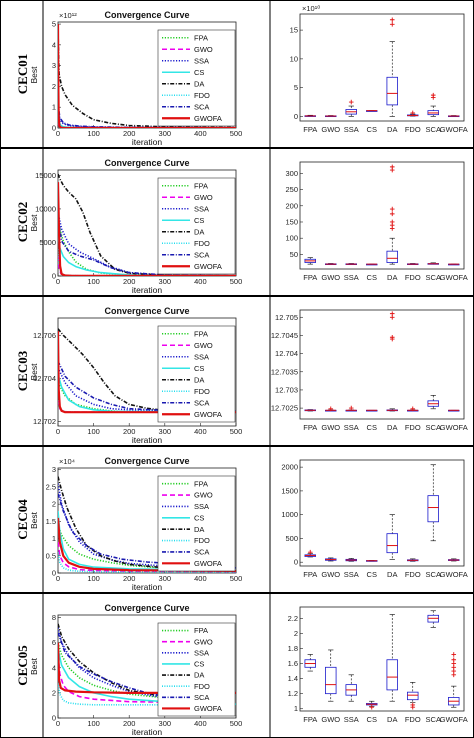 The width and height of the screenshot is (474, 738). What do you see at coordinates (293, 678) in the screenshot?
I see `y-tick-label: 1.4` at bounding box center [293, 678].